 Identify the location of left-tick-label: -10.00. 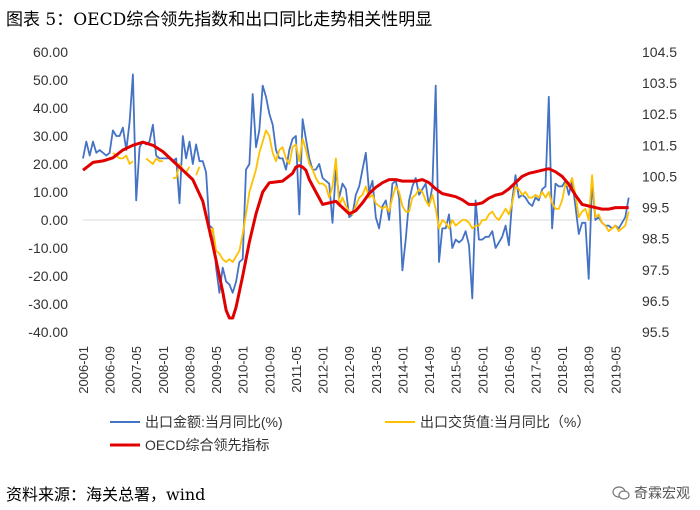
(48, 248).